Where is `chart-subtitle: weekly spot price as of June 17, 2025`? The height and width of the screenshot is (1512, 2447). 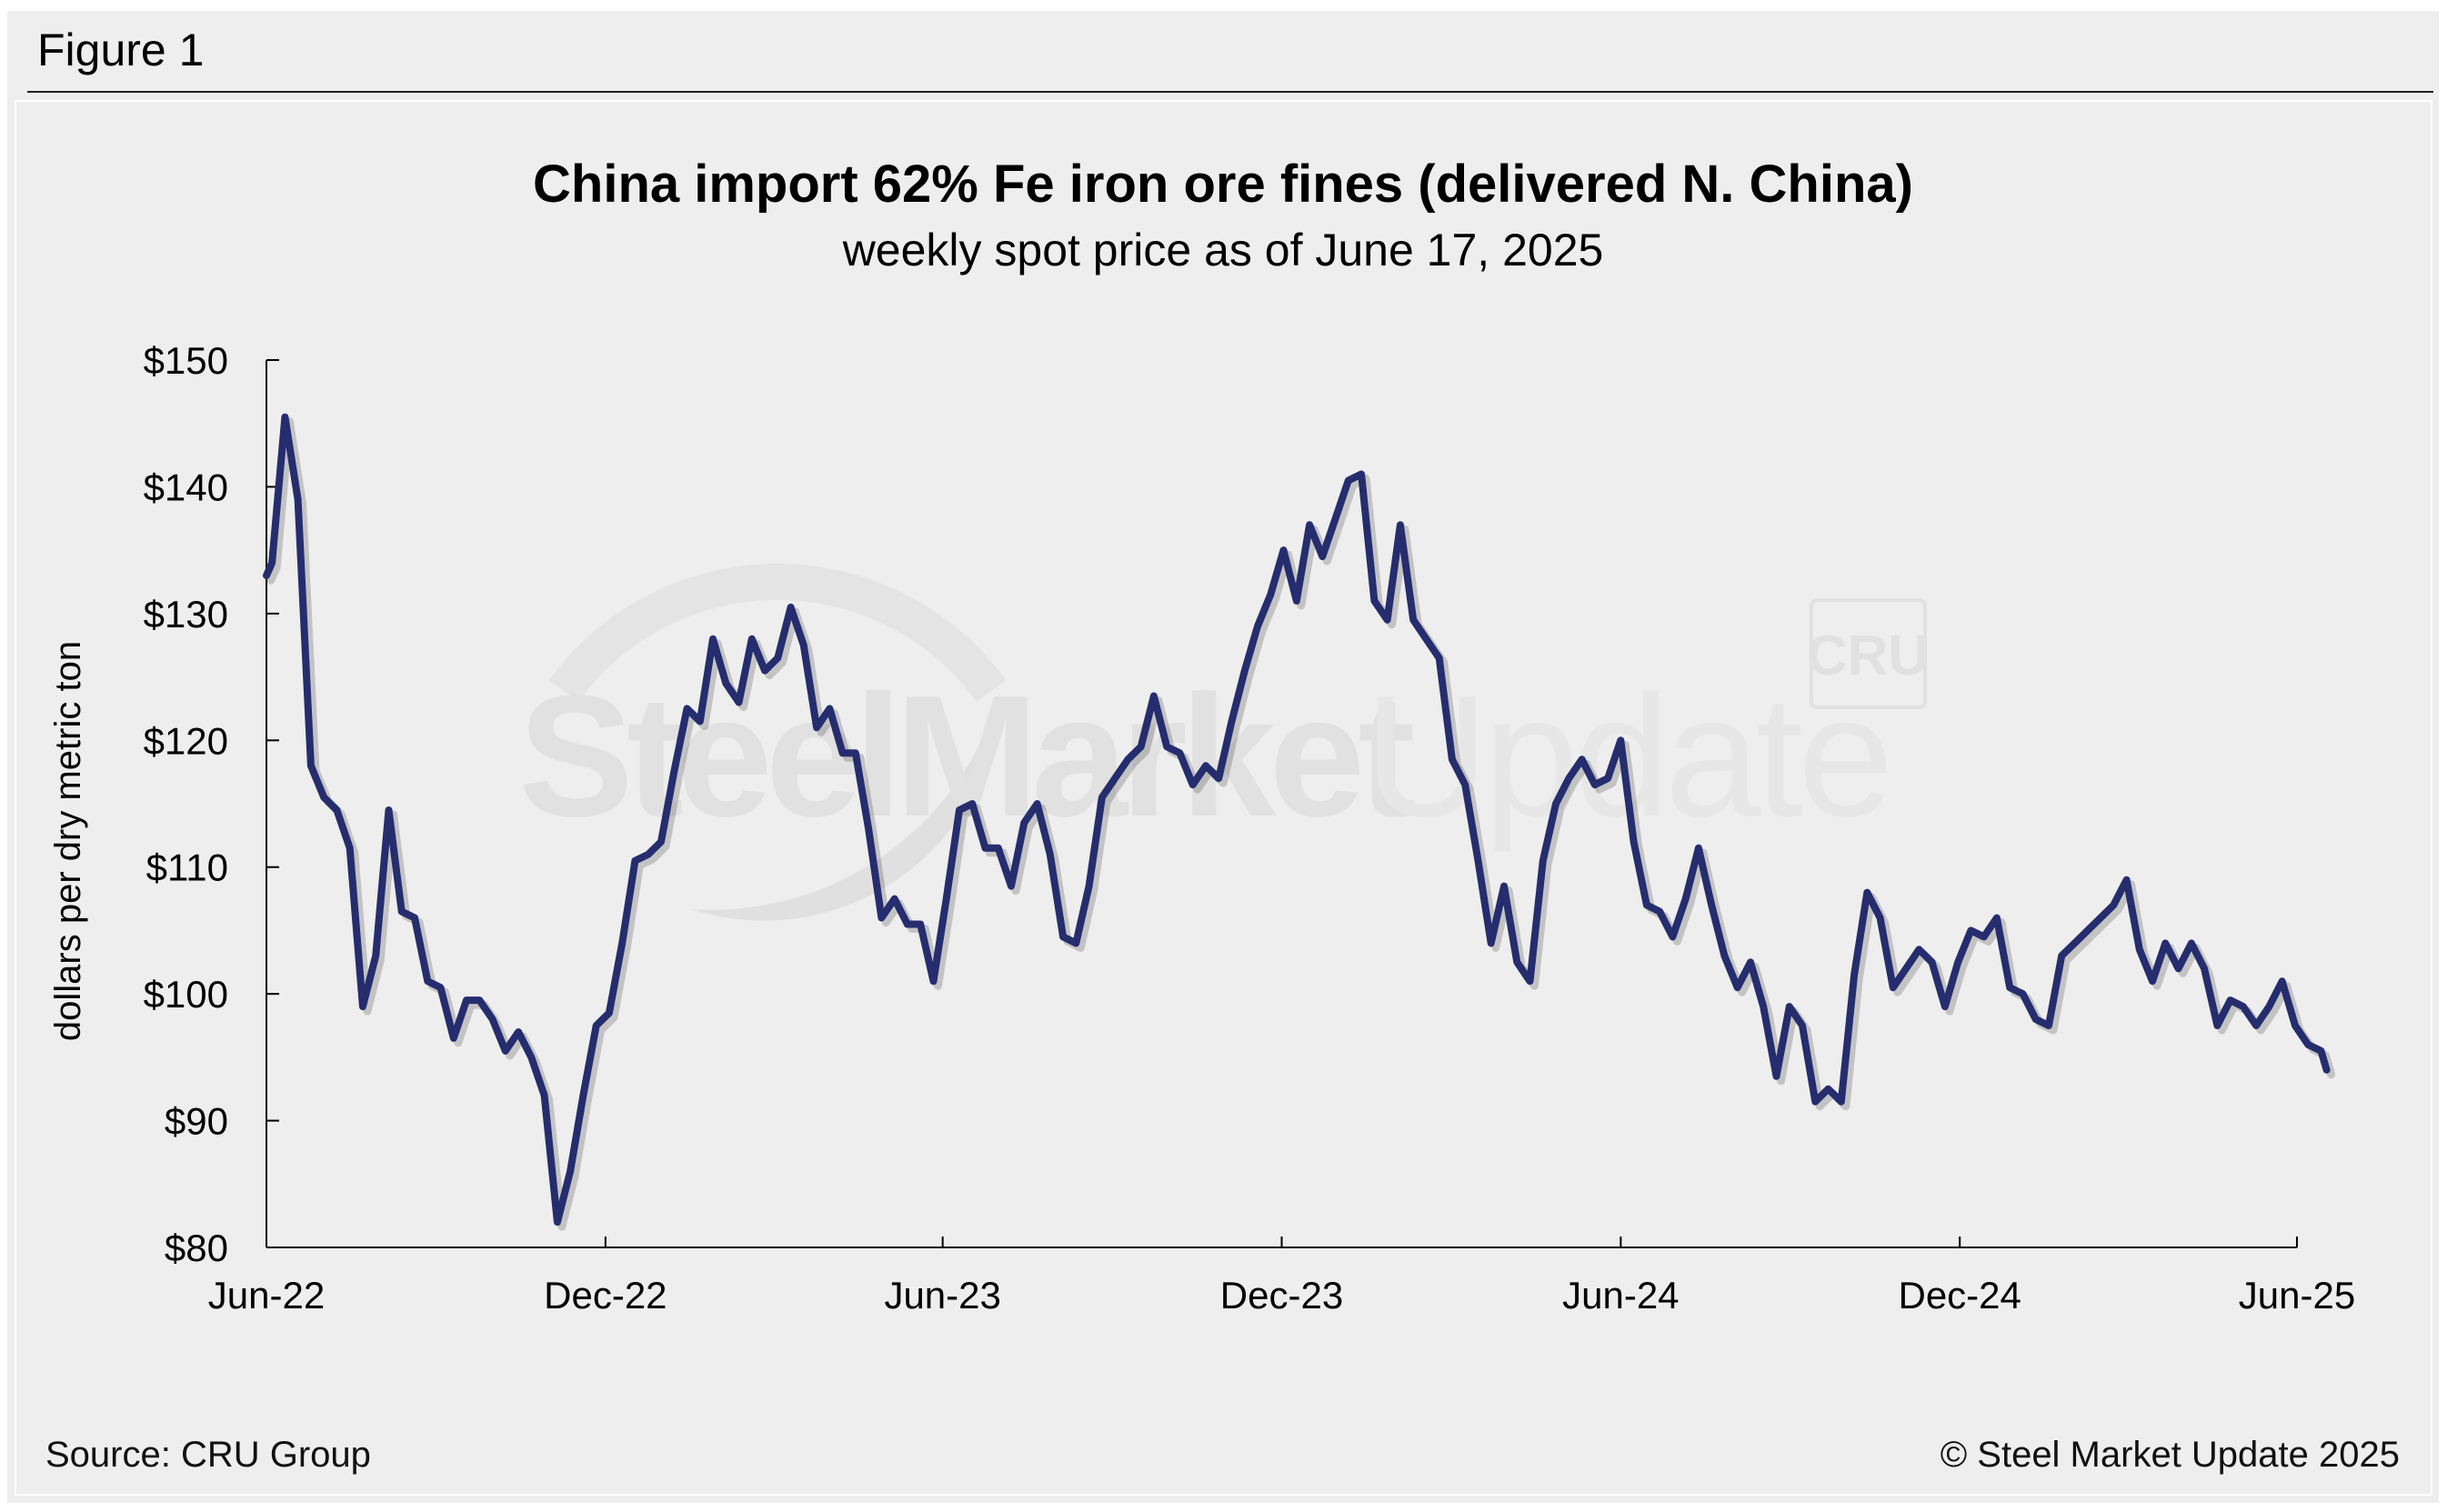
chart-subtitle: weekly spot price as of June 17, 2025 is located at coordinates (1223, 250).